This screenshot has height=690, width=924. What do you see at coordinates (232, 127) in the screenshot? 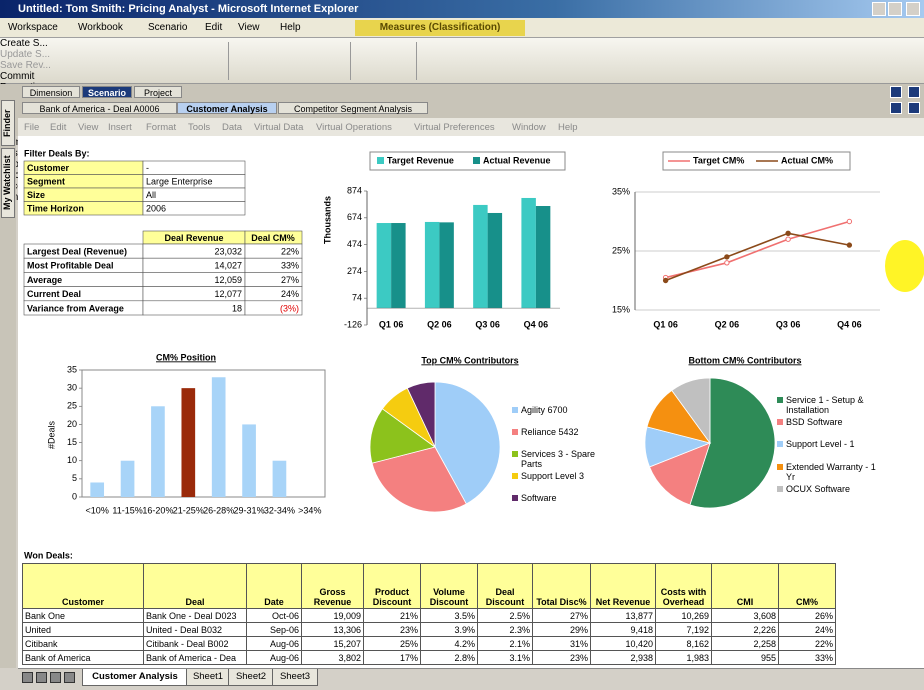
I see `sheet-menu-item: Data` at bounding box center [232, 127].